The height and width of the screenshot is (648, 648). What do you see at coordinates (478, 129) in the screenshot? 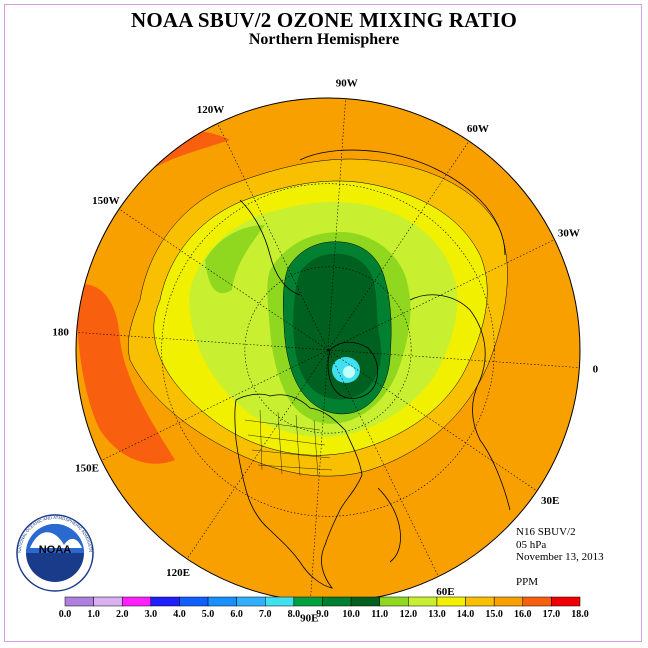
I see `longitude-label: 60W` at bounding box center [478, 129].